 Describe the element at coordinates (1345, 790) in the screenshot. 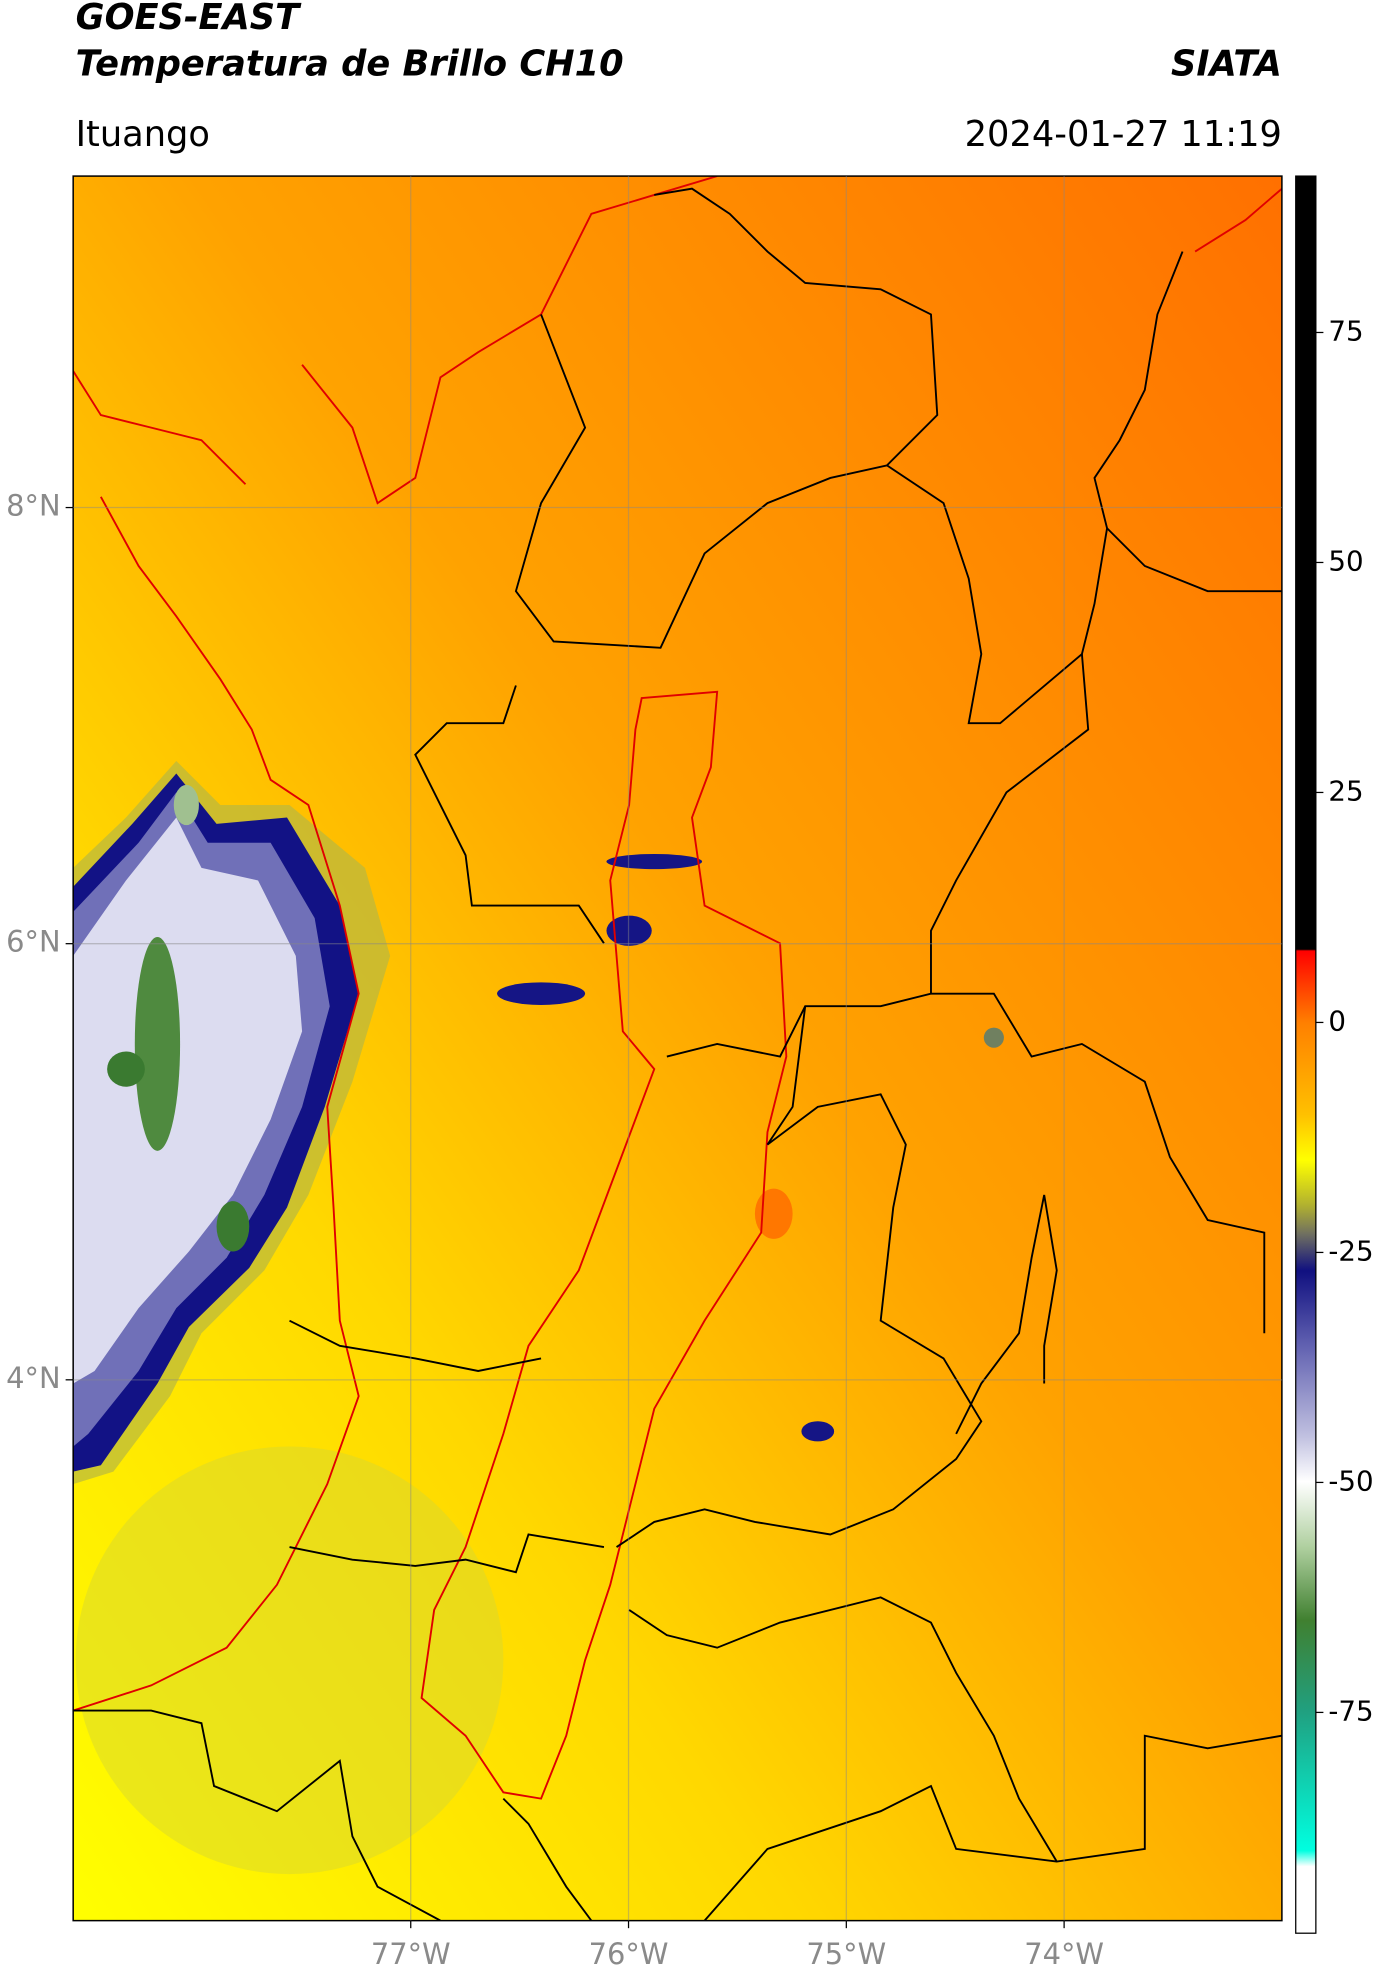

I see `colorbar-tick-label: 25` at that location.